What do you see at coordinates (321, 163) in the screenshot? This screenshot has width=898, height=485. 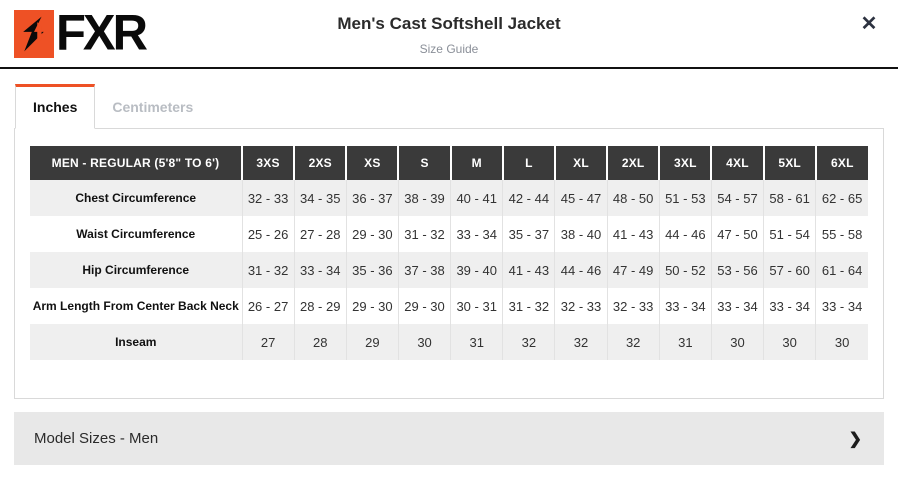 I see `size-col-header: 2XS` at bounding box center [321, 163].